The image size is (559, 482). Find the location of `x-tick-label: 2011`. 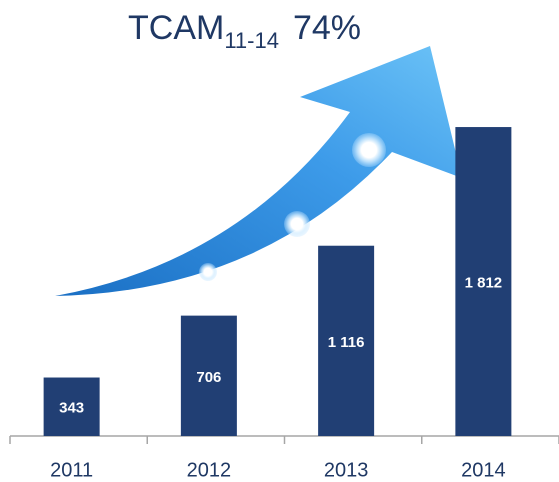

x-tick-label: 2011 is located at coordinates (71, 470).